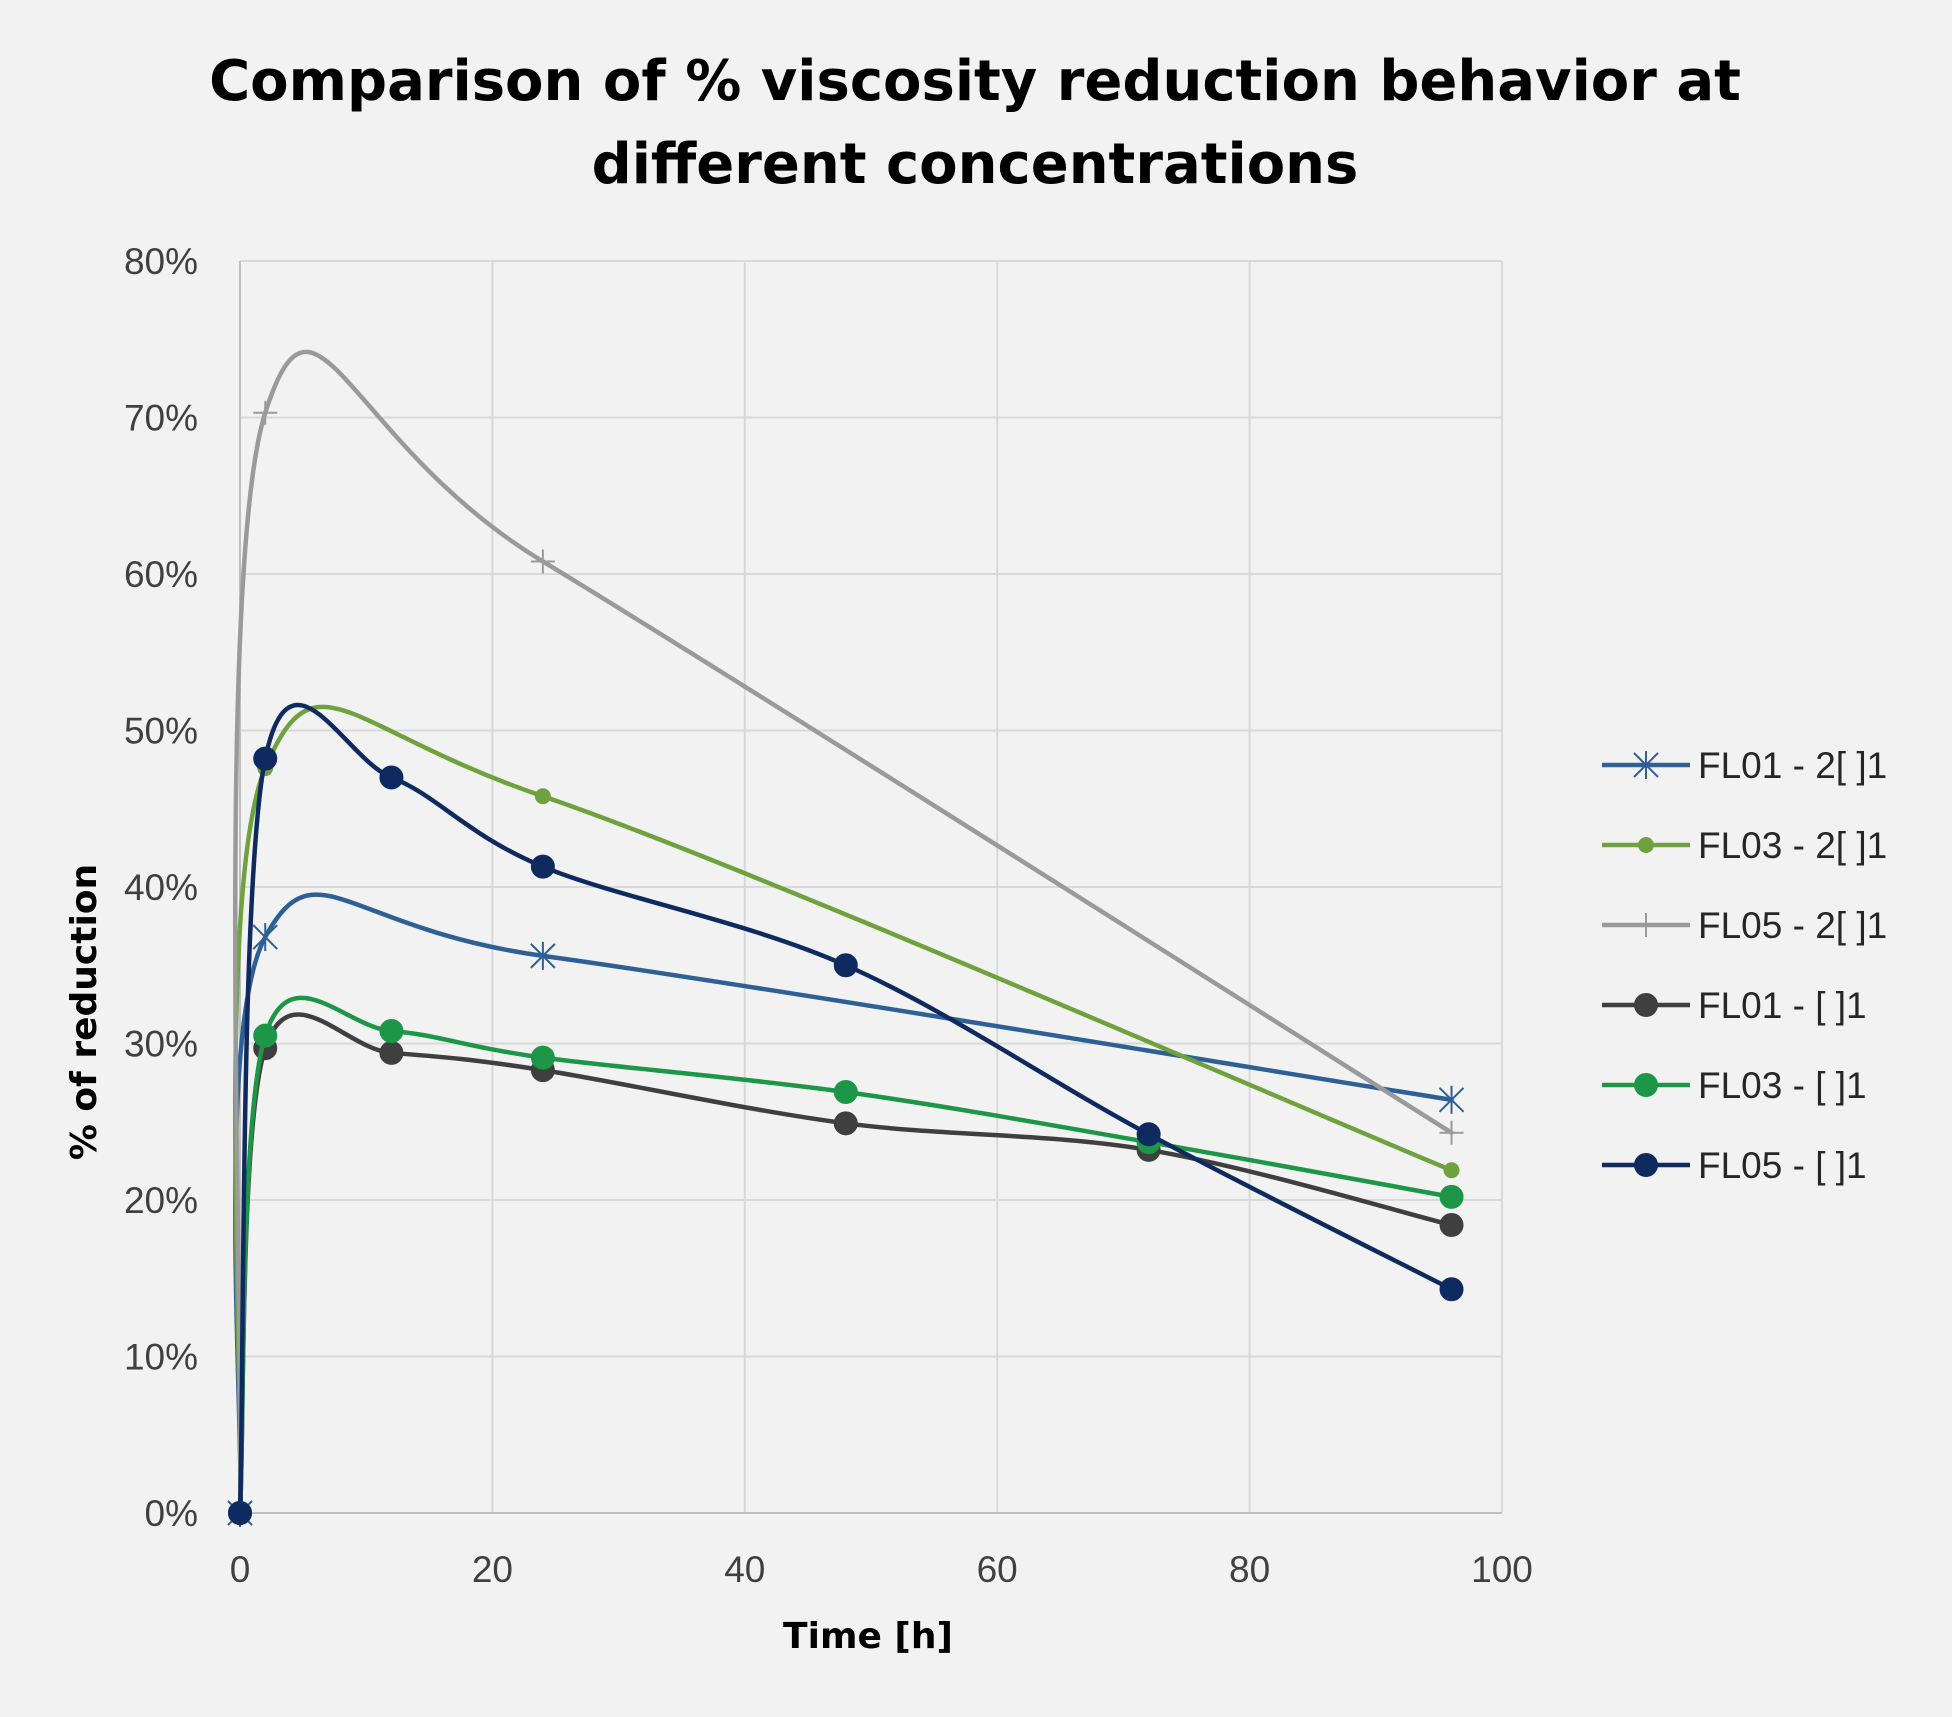 This screenshot has height=1717, width=1952. I want to click on y-tick-label: 0%, so click(171, 1513).